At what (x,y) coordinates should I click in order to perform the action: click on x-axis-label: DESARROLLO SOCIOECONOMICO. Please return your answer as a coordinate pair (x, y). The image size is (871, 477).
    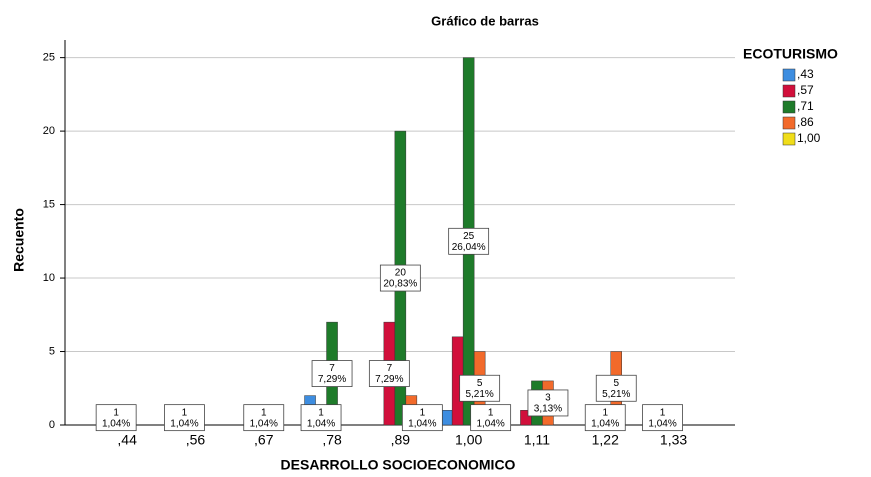
    Looking at the image, I should click on (398, 465).